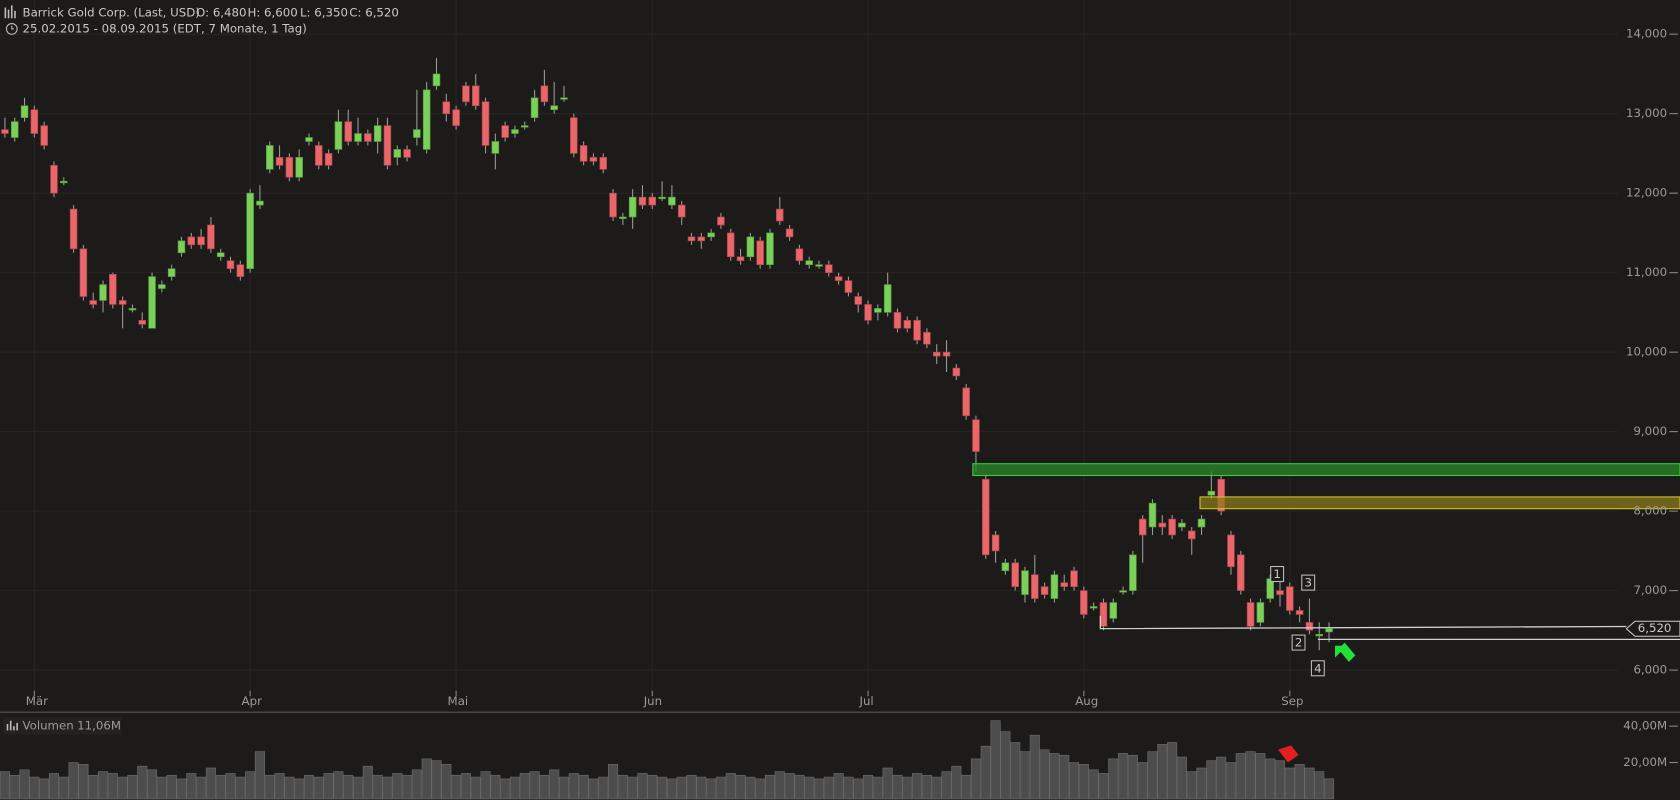  Describe the element at coordinates (1645, 726) in the screenshot. I see `y-tick-label: 40,00M` at that location.